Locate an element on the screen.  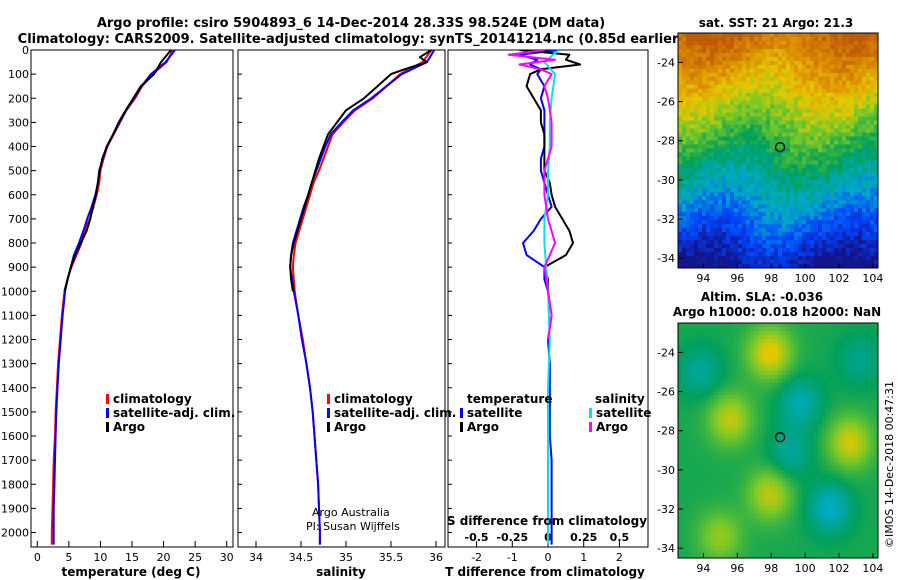
salinity-x-tick-label: 34.5 is located at coordinates (301, 557).